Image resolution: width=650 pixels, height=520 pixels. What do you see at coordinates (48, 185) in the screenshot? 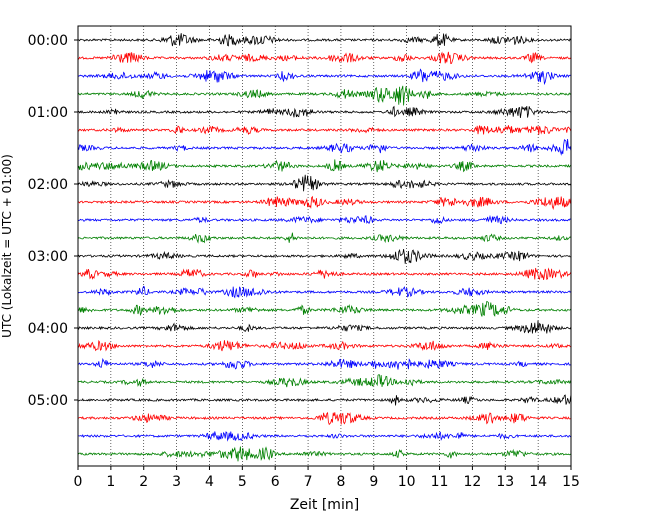
I see `y-tick-label: 02:00` at bounding box center [48, 185].